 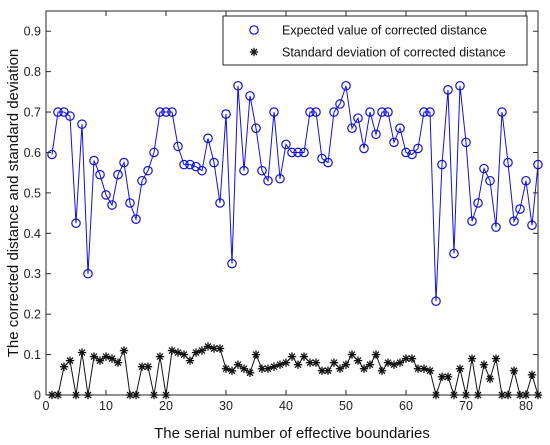 What do you see at coordinates (166, 406) in the screenshot?
I see `x-tick-label: 20` at bounding box center [166, 406].